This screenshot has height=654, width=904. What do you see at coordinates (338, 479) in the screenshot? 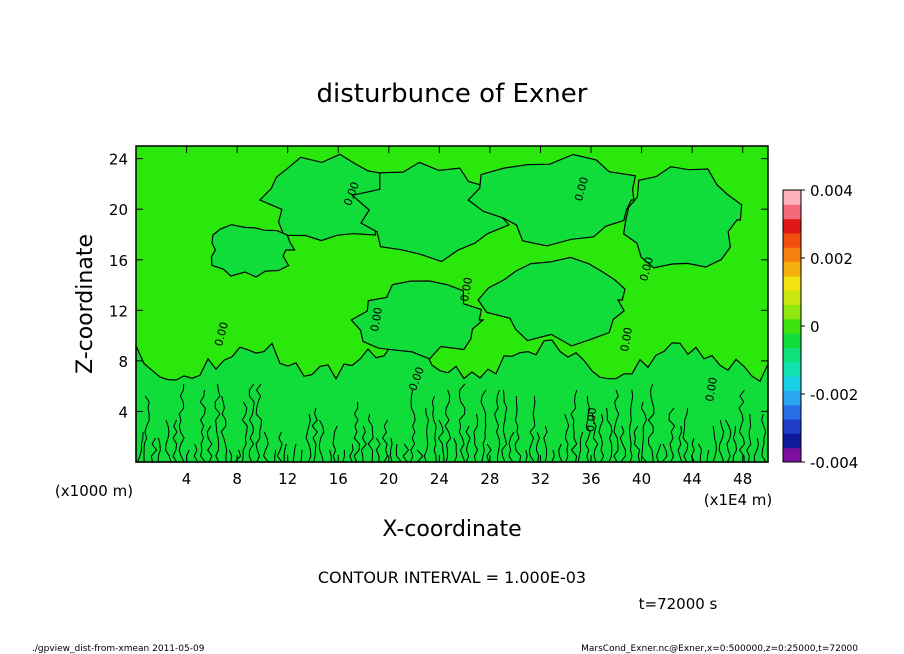
I see `x-tick-label: 16` at bounding box center [338, 479].